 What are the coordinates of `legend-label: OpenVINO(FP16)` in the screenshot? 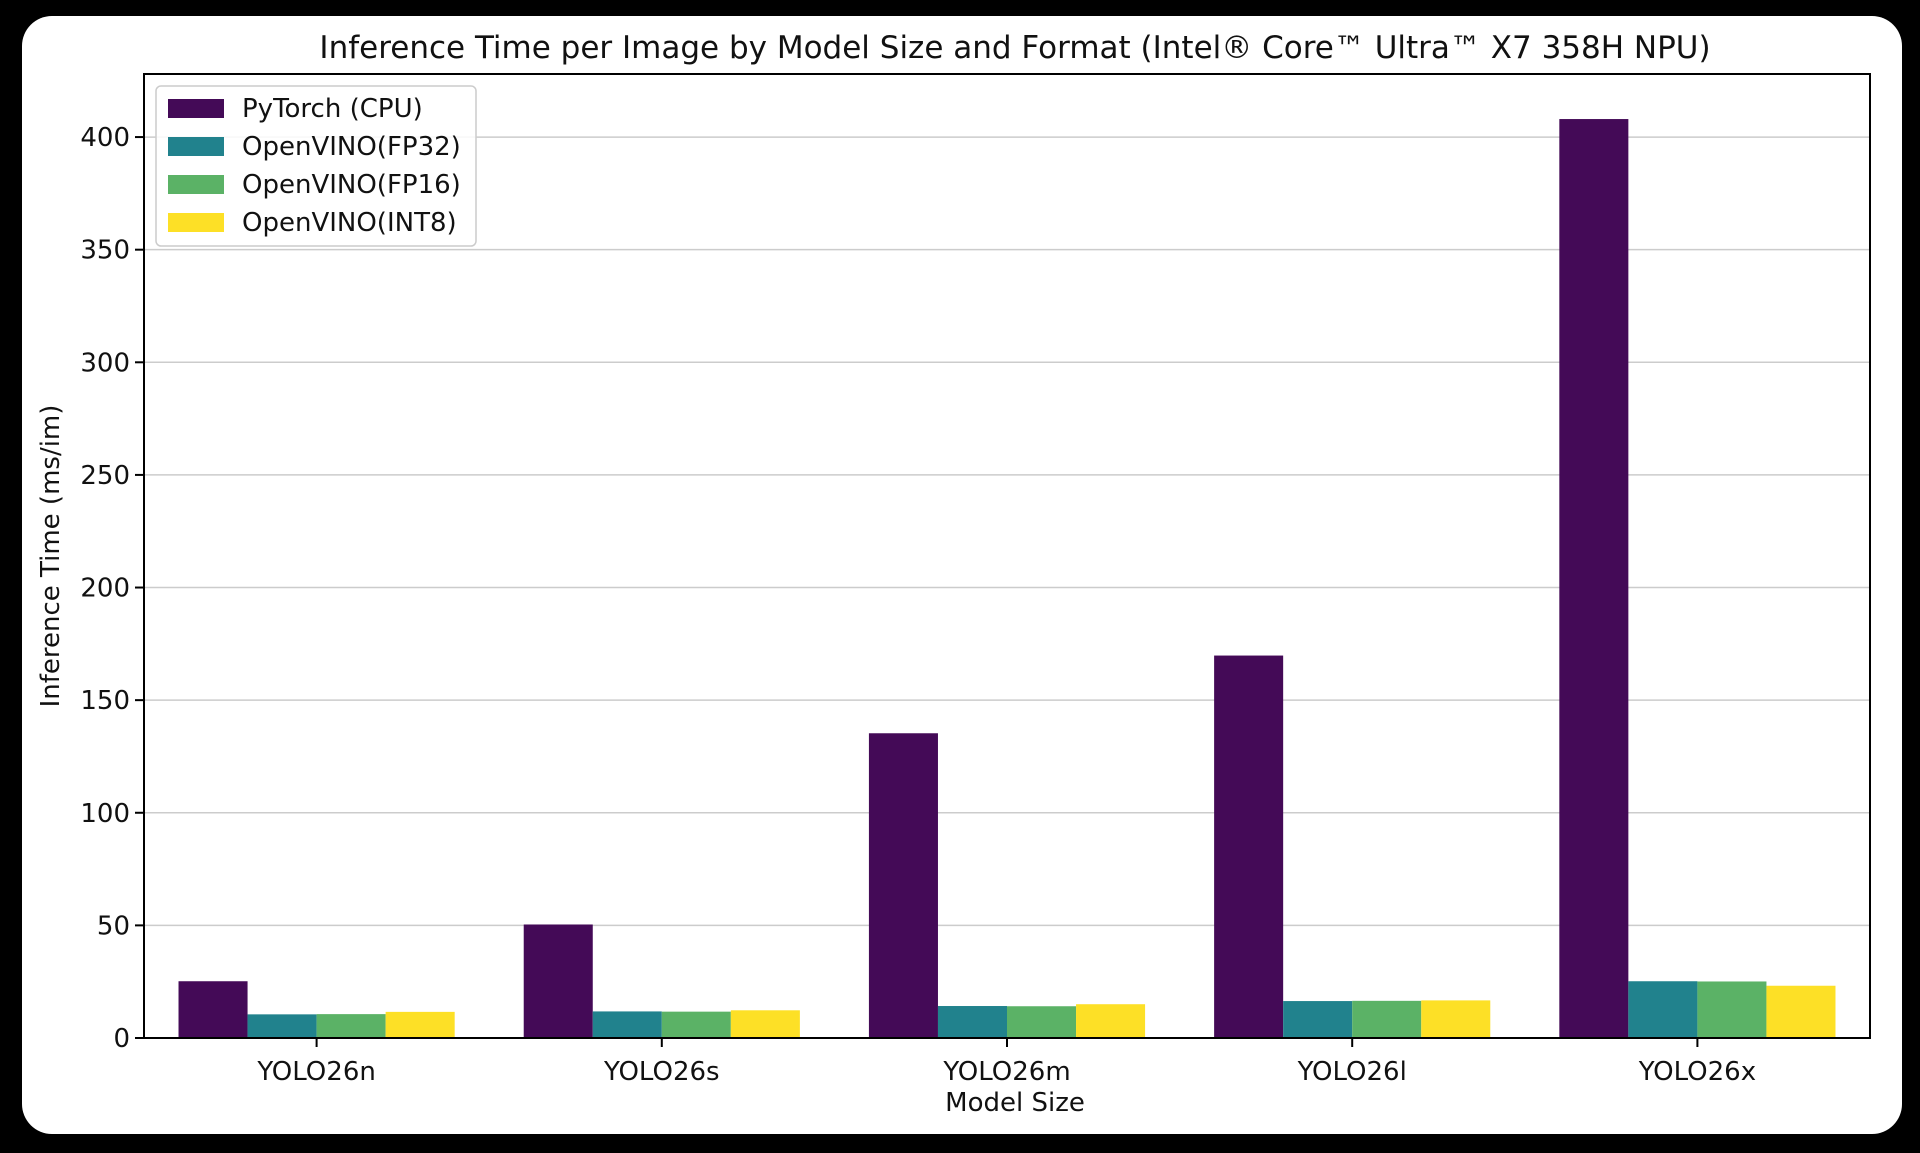 It's located at (351, 185).